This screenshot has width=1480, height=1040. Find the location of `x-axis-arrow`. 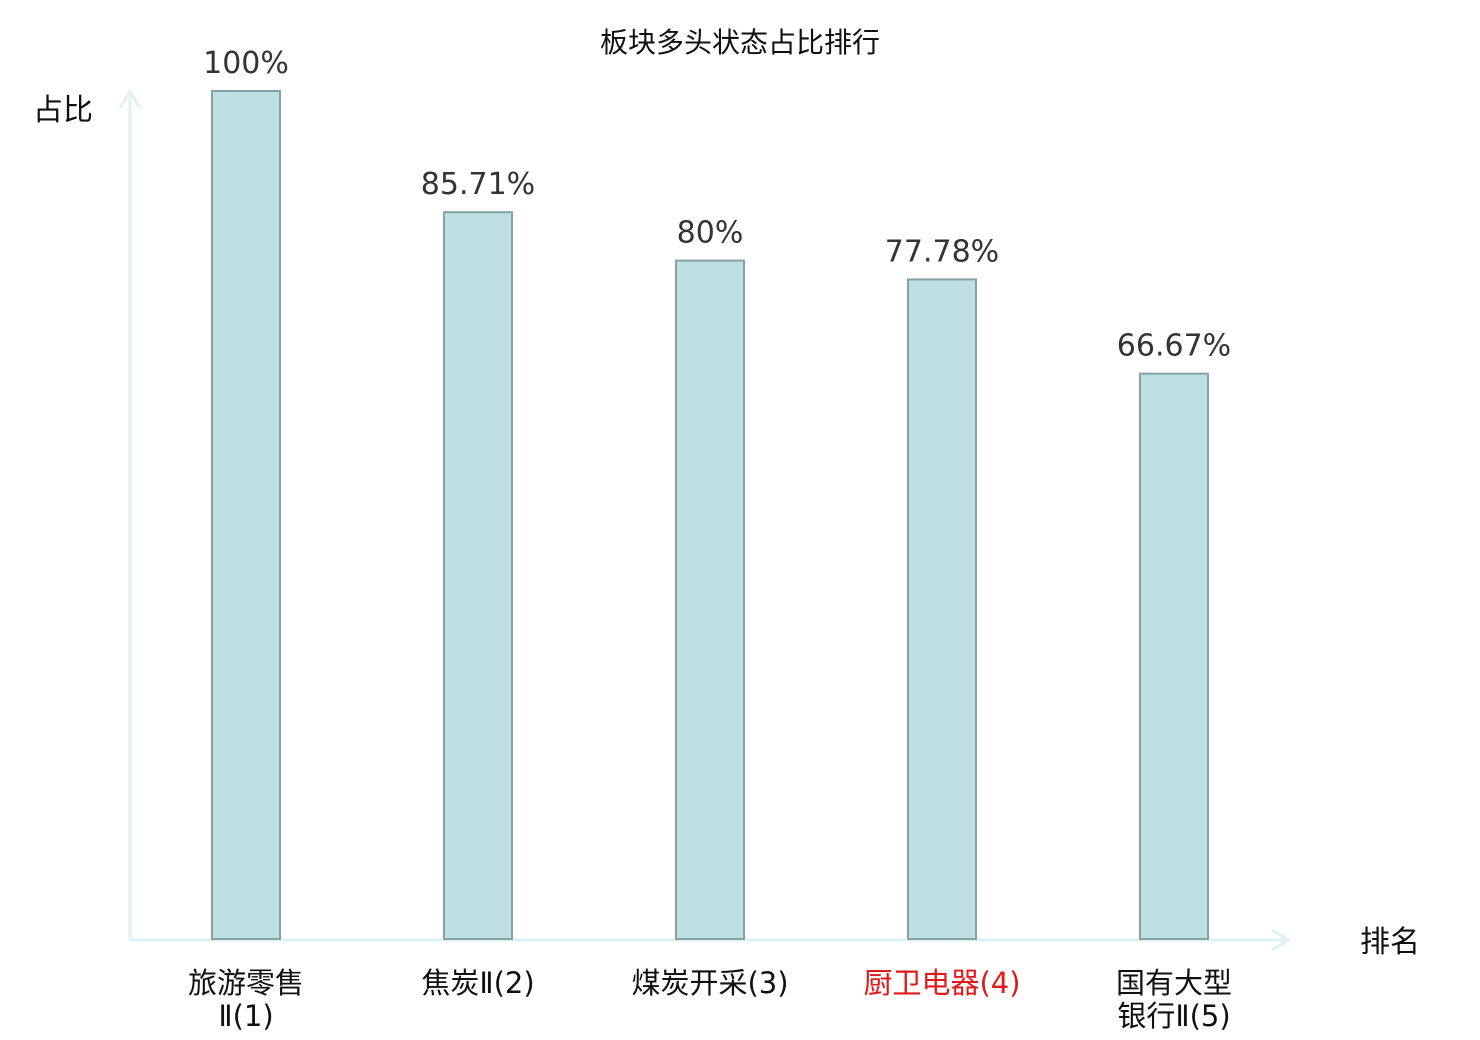

x-axis-arrow is located at coordinates (1281, 940).